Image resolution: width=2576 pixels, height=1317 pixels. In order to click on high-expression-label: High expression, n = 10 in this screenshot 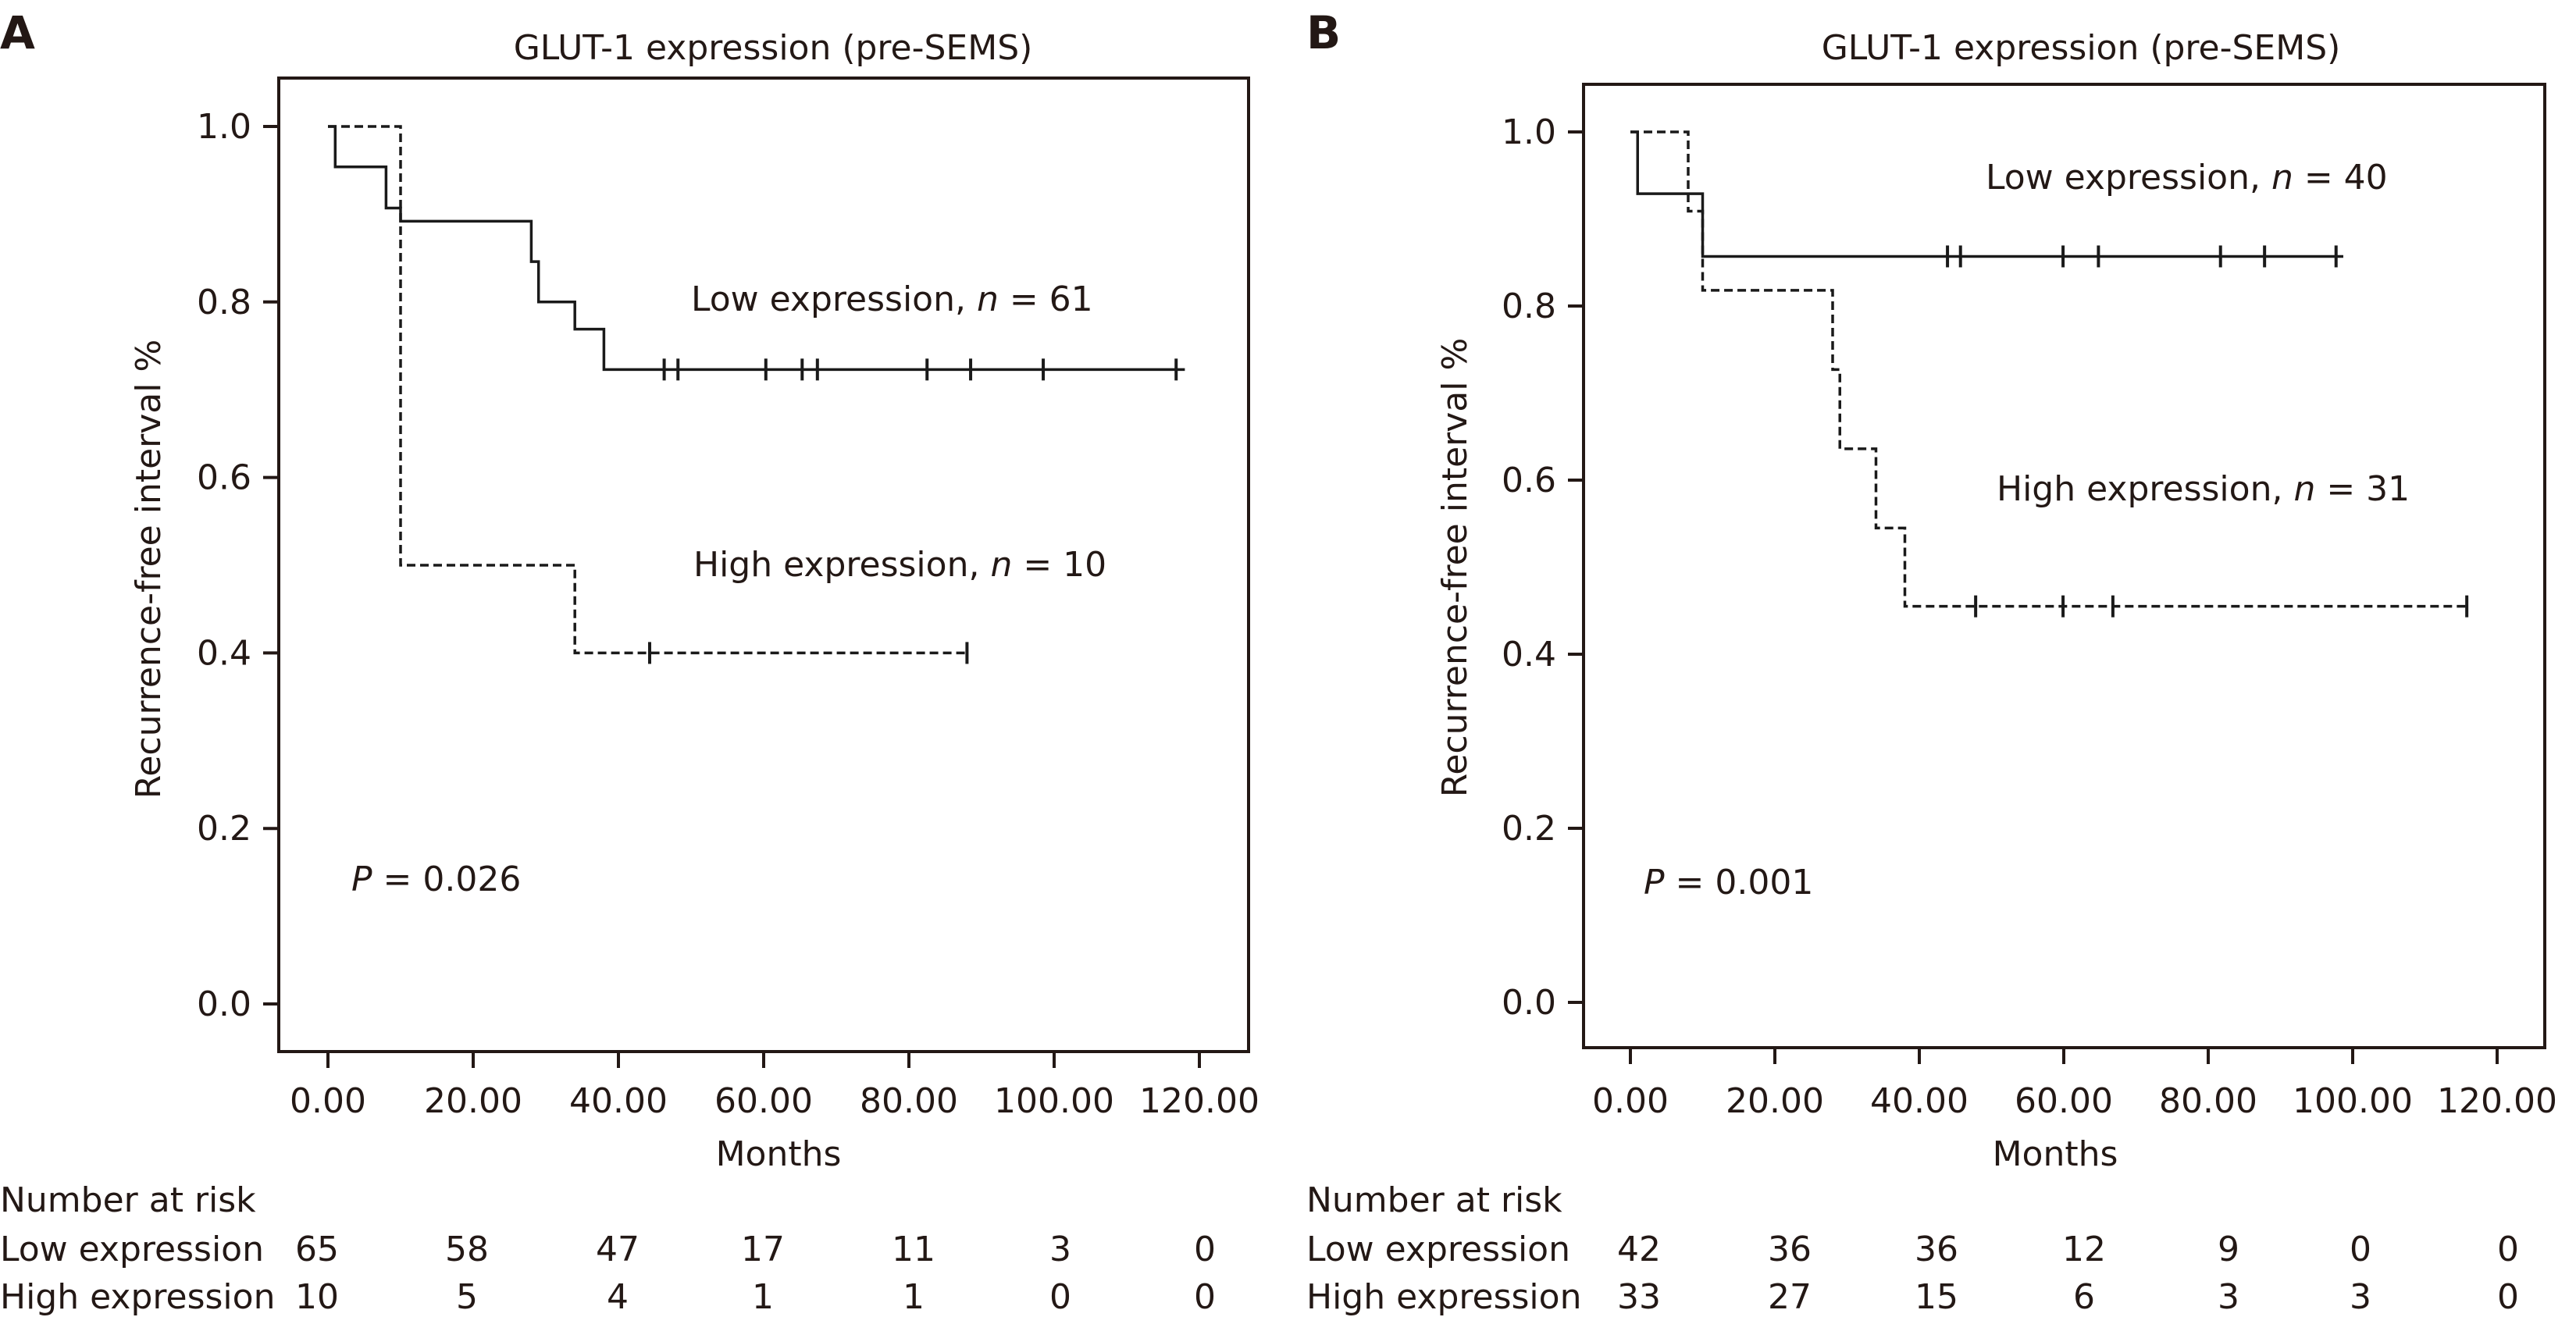, I will do `click(899, 565)`.